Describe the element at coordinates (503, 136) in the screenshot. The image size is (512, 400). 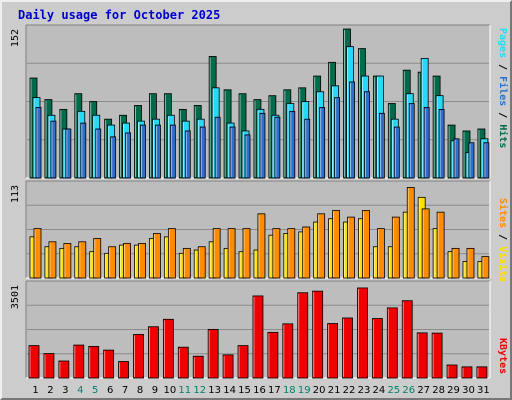
I see `legend-hits: Hits` at that location.